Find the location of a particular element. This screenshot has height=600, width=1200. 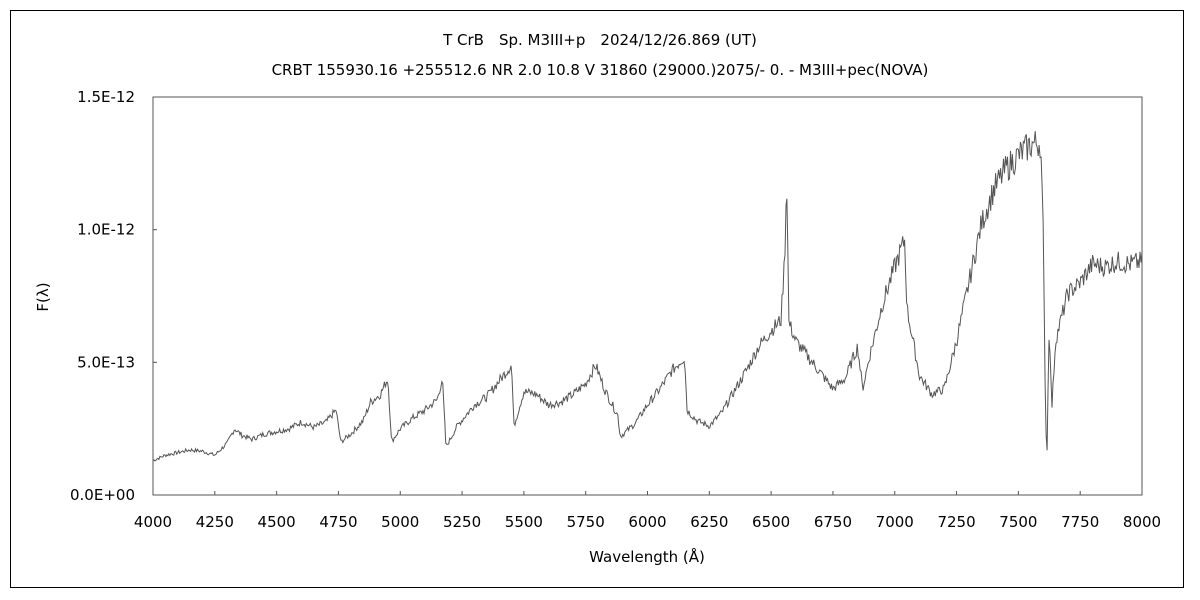

y-tick-label: 1.5E-12 is located at coordinates (106, 97).